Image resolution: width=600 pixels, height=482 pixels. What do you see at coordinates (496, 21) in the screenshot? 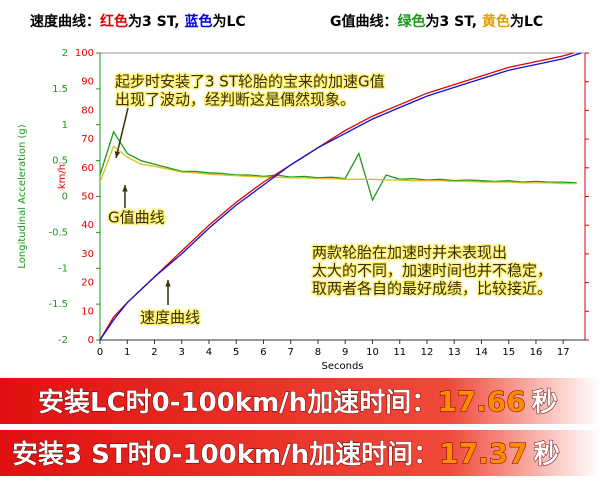
I see `legend-note-part: 黄色` at bounding box center [496, 21].